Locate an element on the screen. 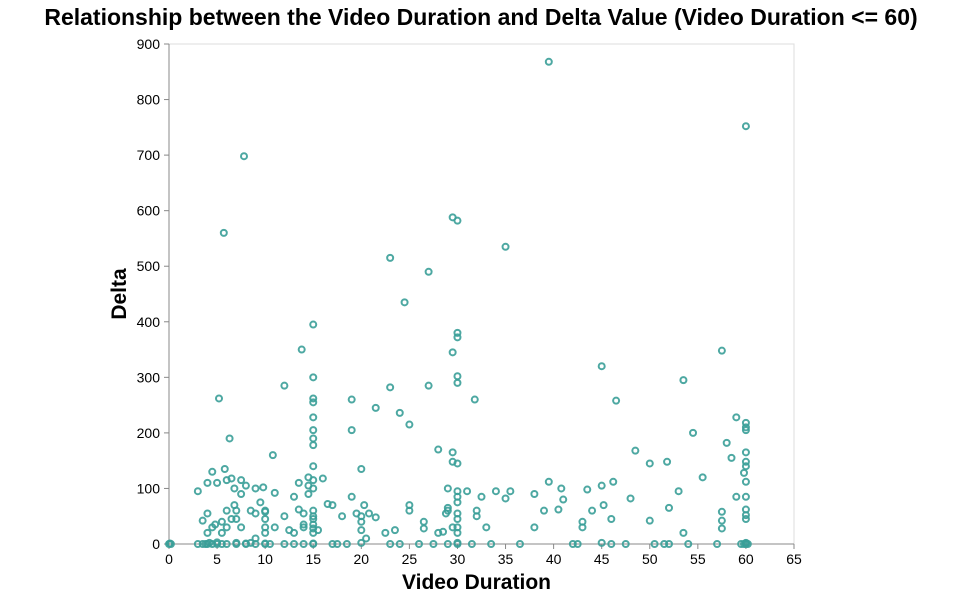  y-tick-label: 600 is located at coordinates (149, 211).